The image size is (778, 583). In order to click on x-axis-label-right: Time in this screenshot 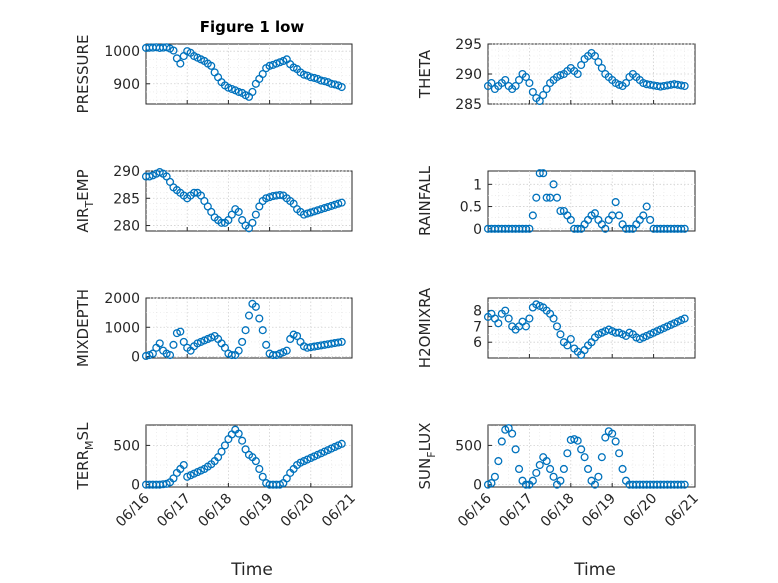, I will do `click(594, 570)`.